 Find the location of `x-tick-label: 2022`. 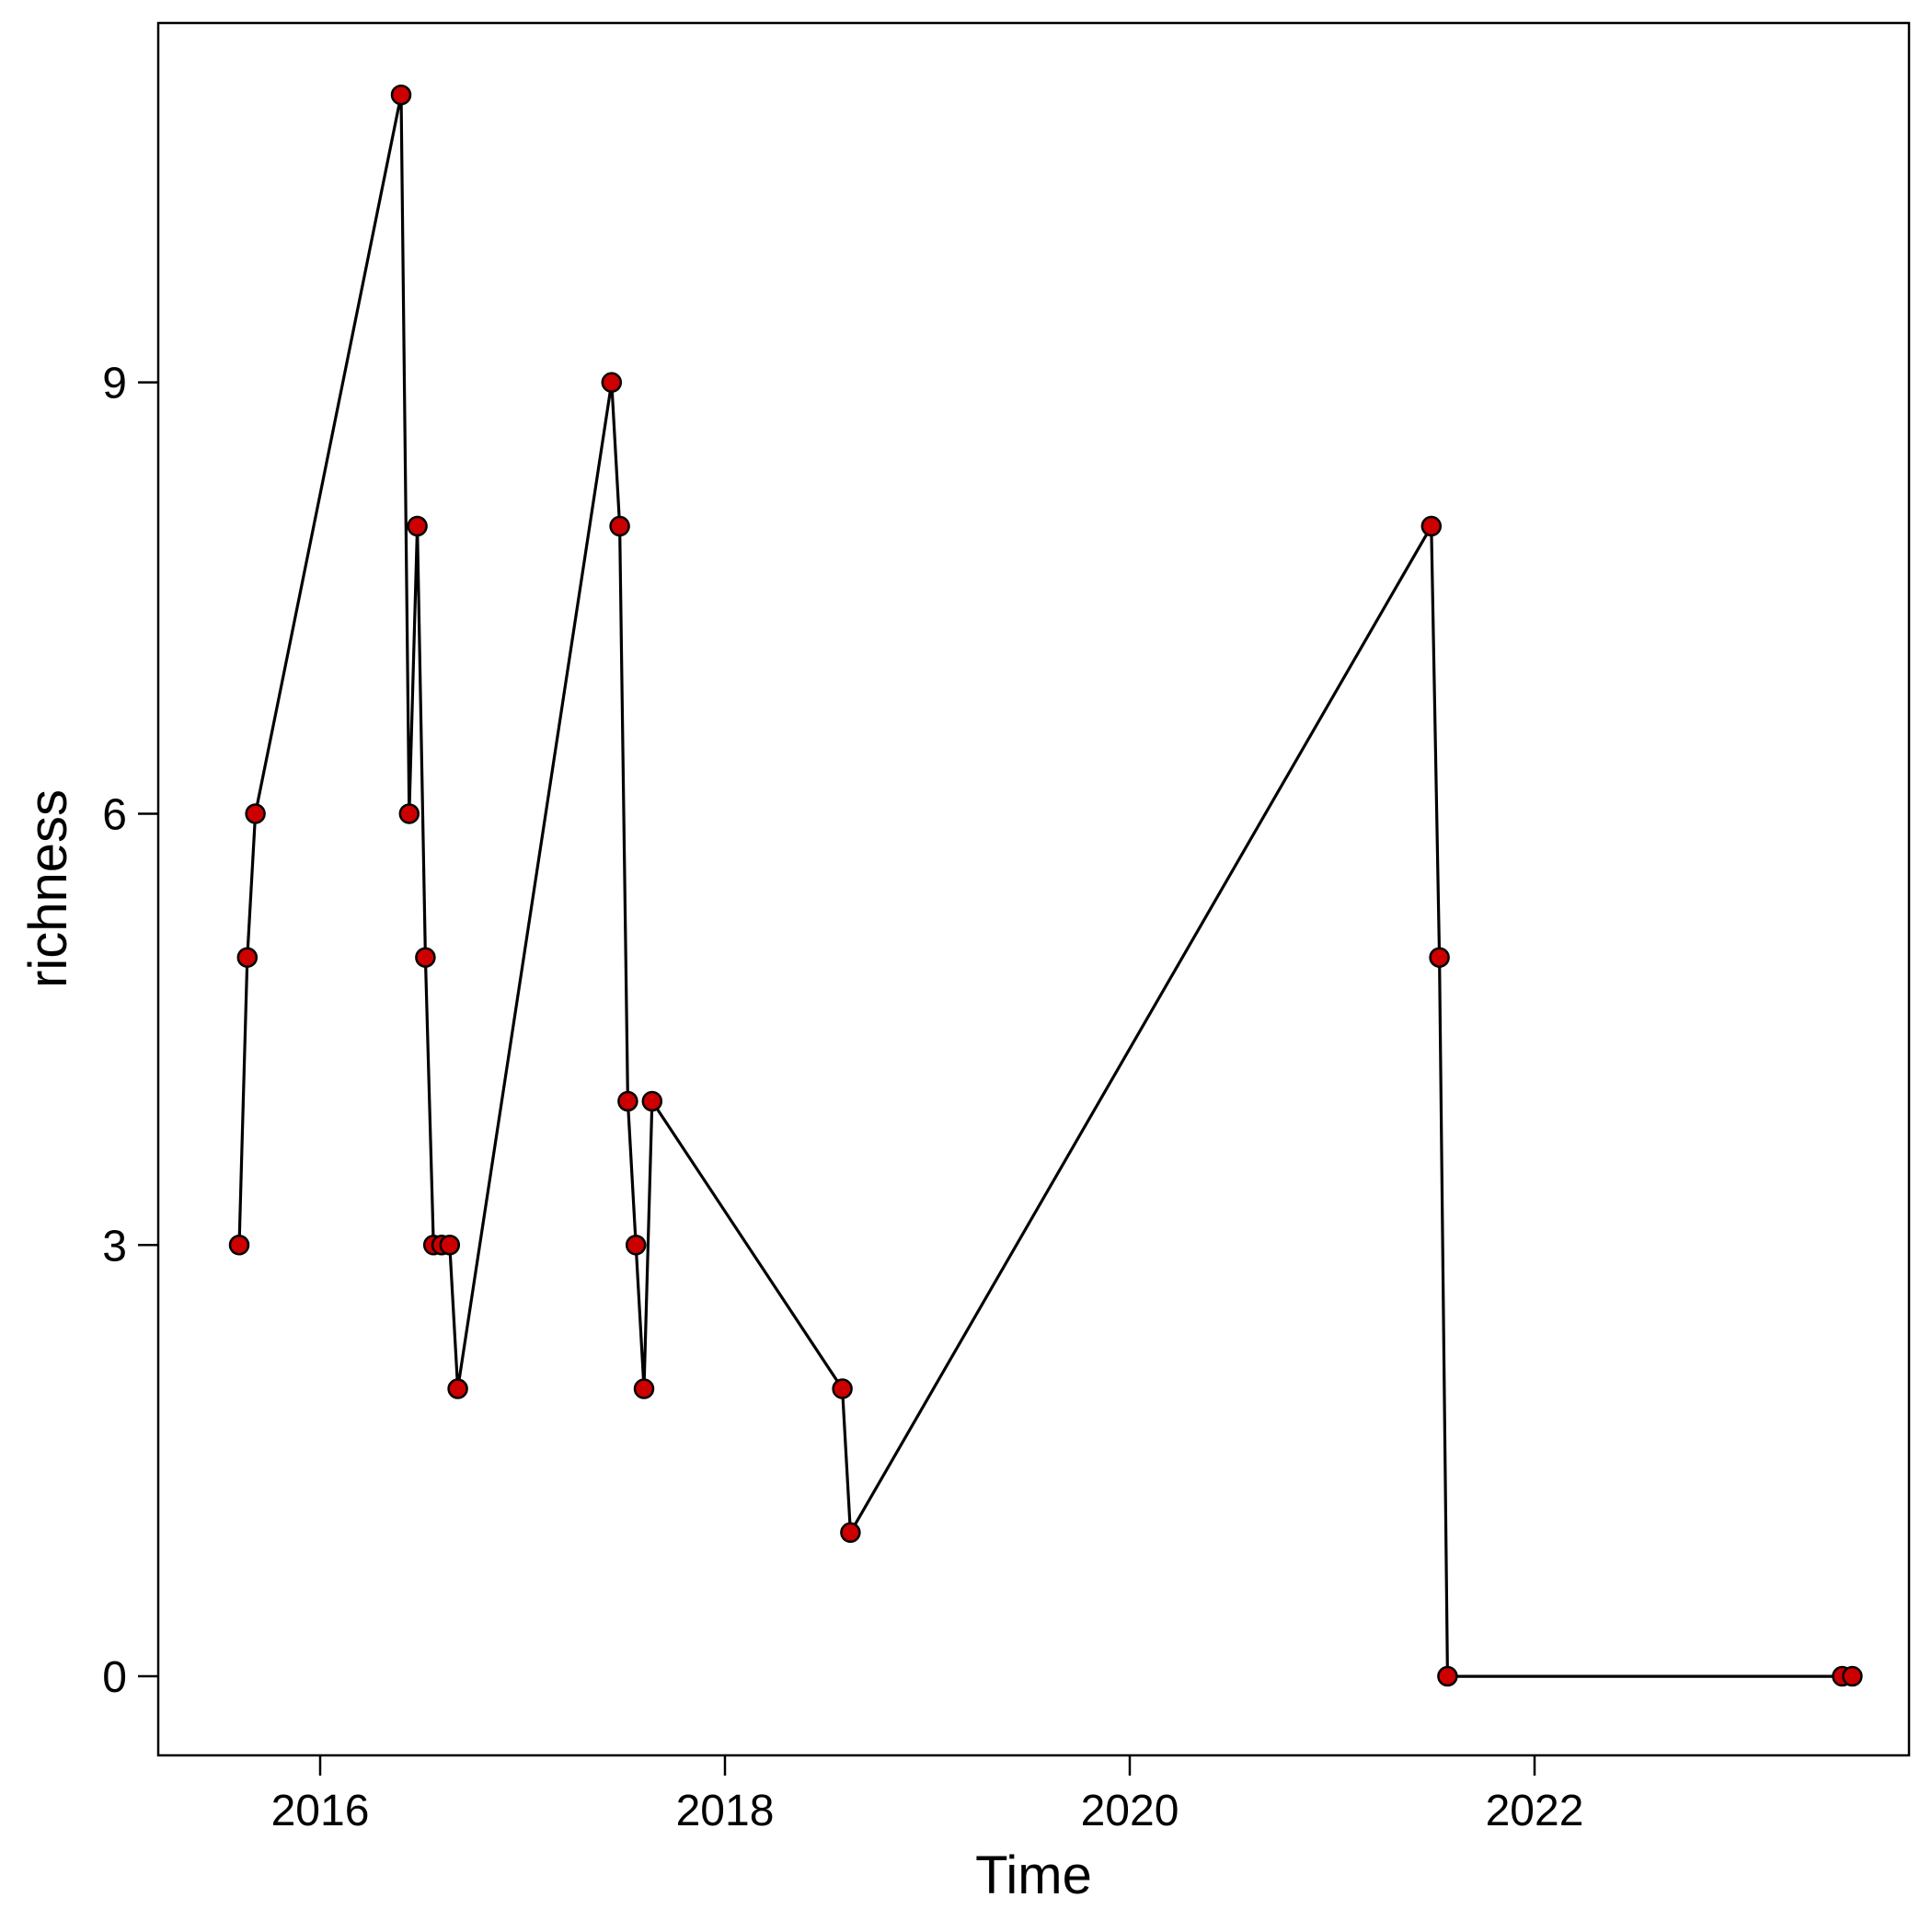

x-tick-label: 2022 is located at coordinates (1535, 1811).